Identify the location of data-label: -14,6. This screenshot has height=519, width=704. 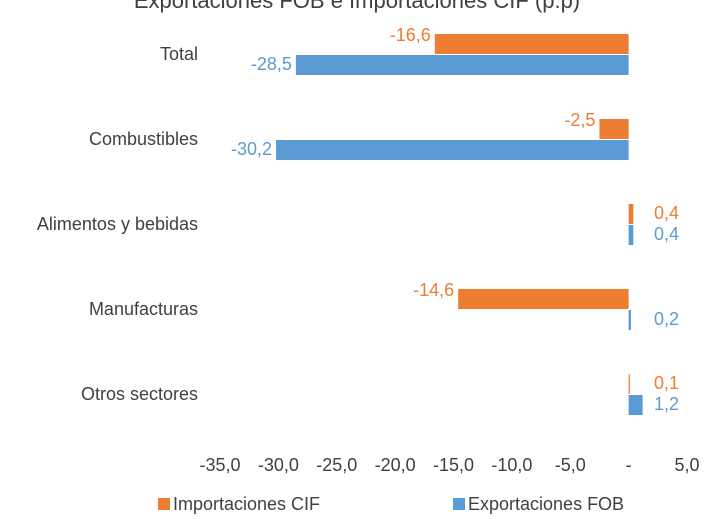
(433, 290).